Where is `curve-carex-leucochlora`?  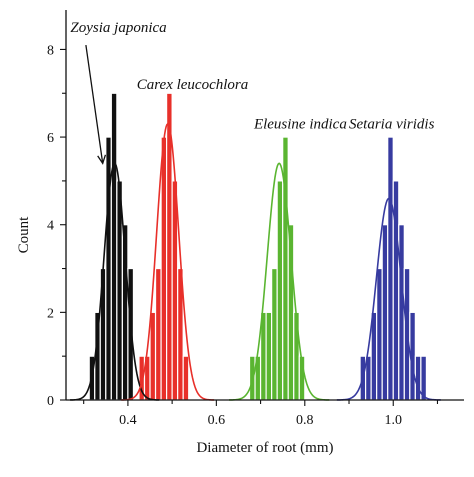 curve-carex-leucochlora is located at coordinates (168, 261).